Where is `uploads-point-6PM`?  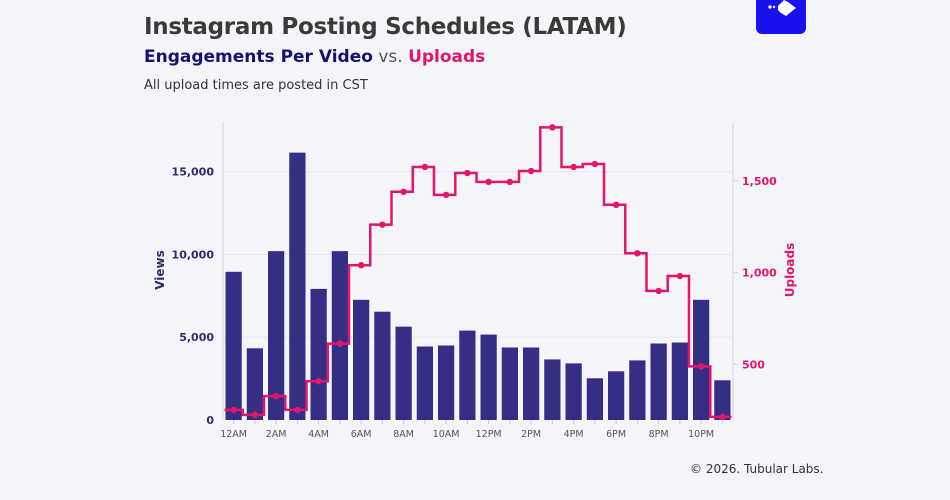
uploads-point-6PM is located at coordinates (616, 205).